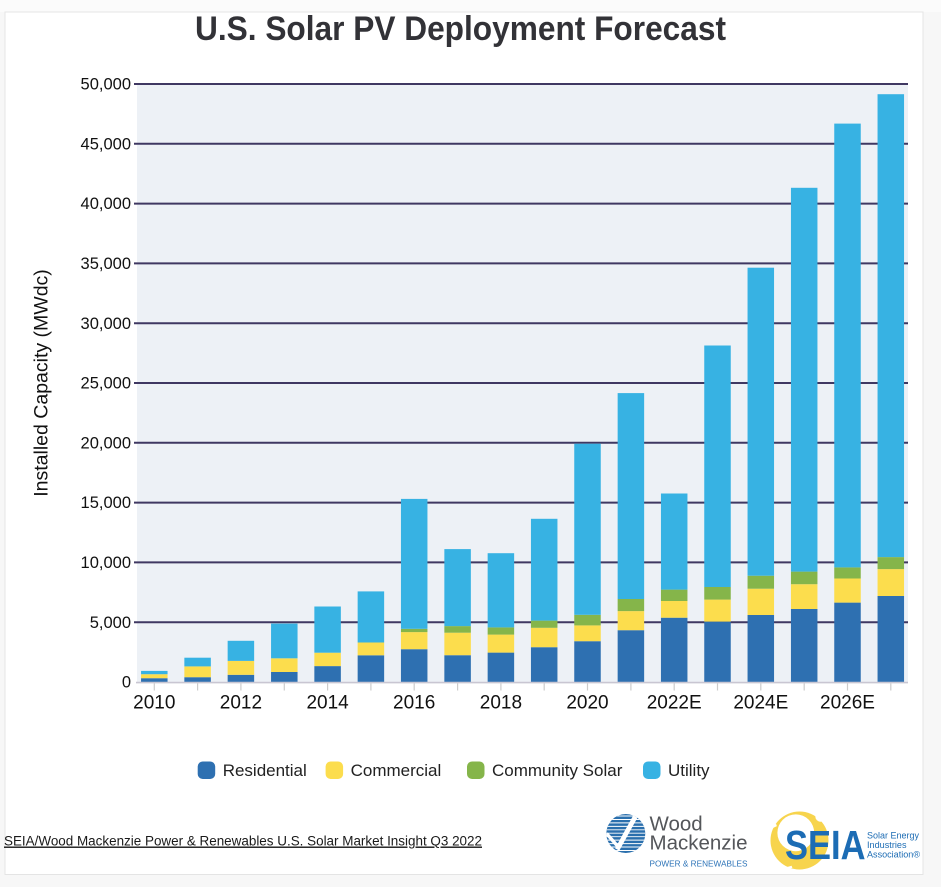 This screenshot has width=941, height=887. Describe the element at coordinates (557, 770) in the screenshot. I see `svg-text: Community Solar` at that location.